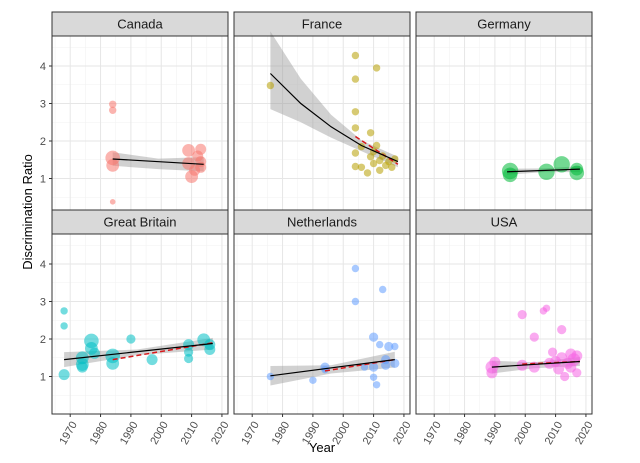 This screenshot has height=463, width=640. I want to click on facet-title: Canada, so click(140, 24).